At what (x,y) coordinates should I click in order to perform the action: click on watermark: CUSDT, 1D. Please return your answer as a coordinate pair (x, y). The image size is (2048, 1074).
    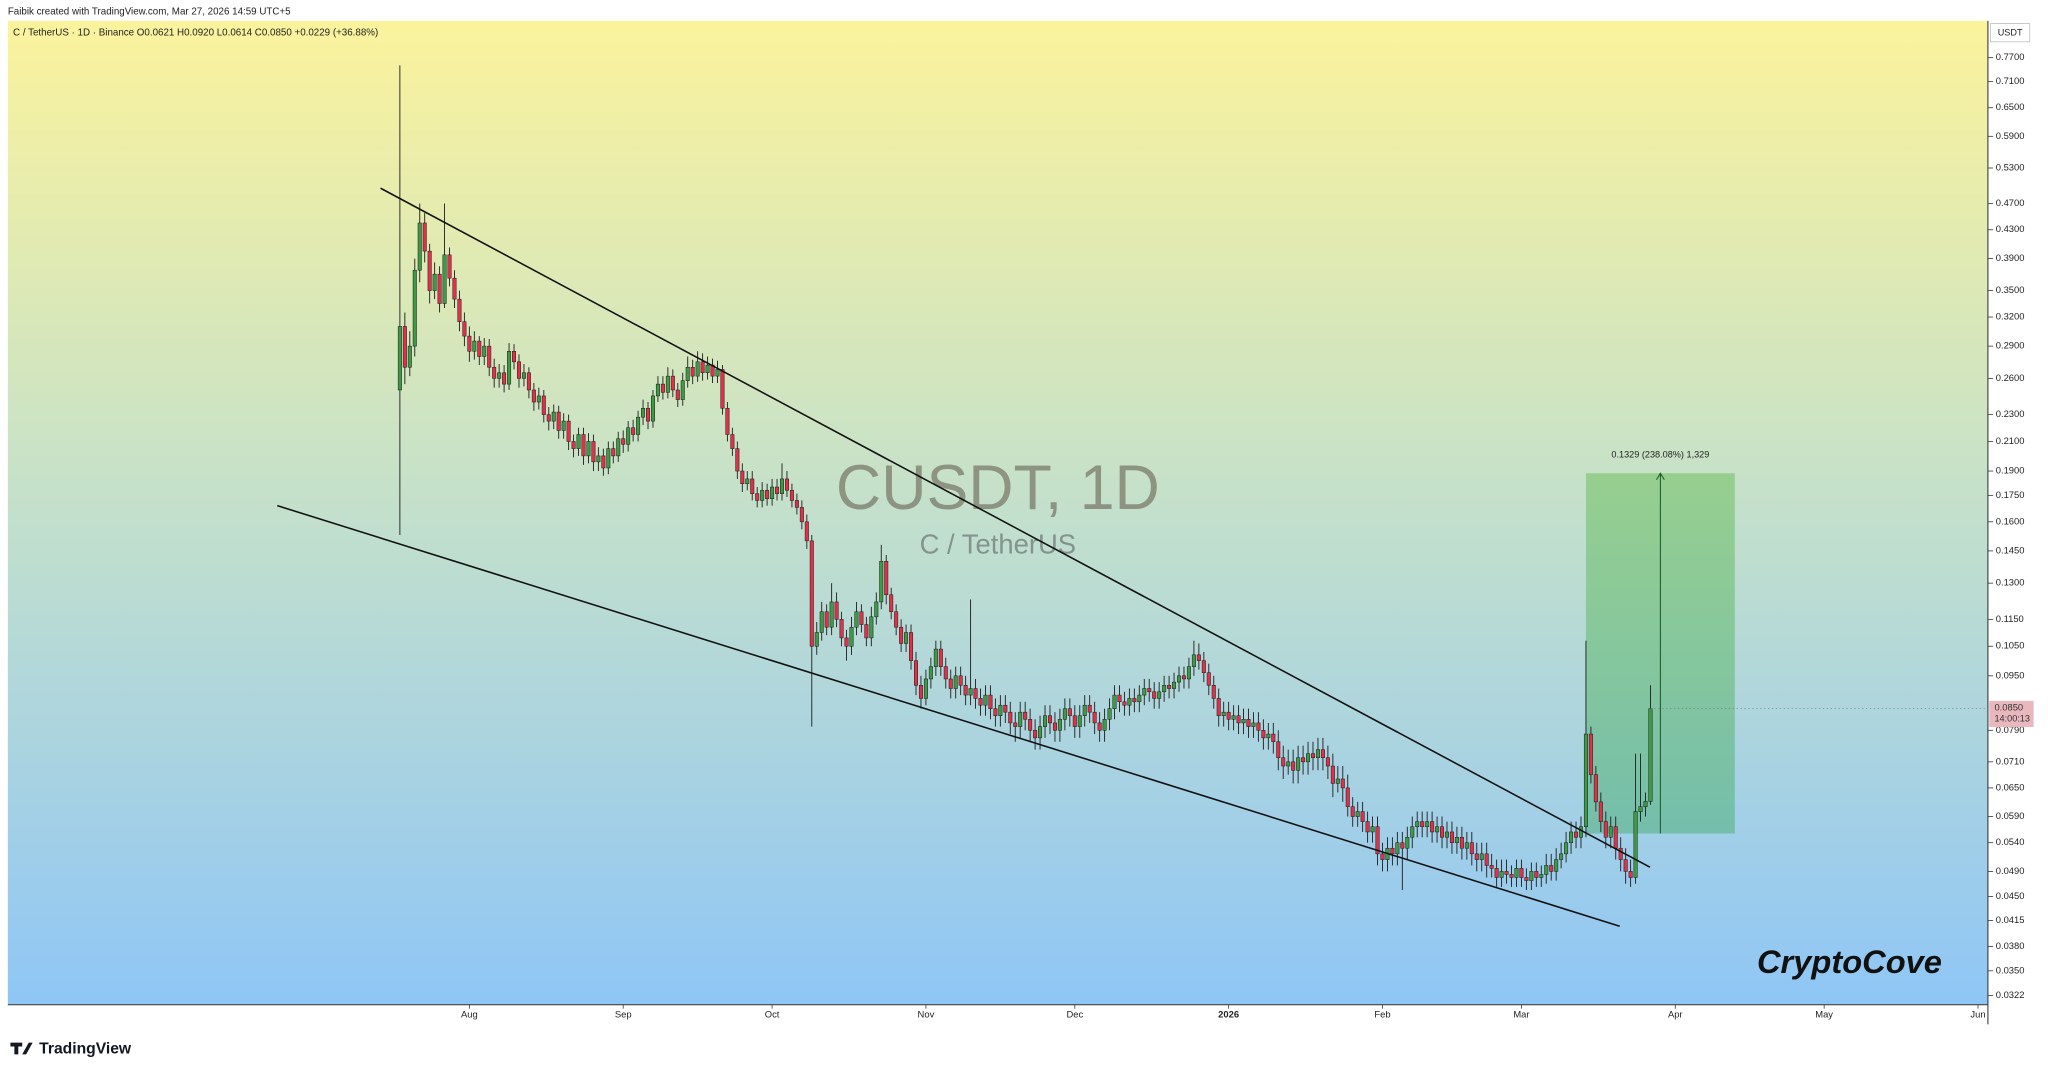
    Looking at the image, I should click on (998, 488).